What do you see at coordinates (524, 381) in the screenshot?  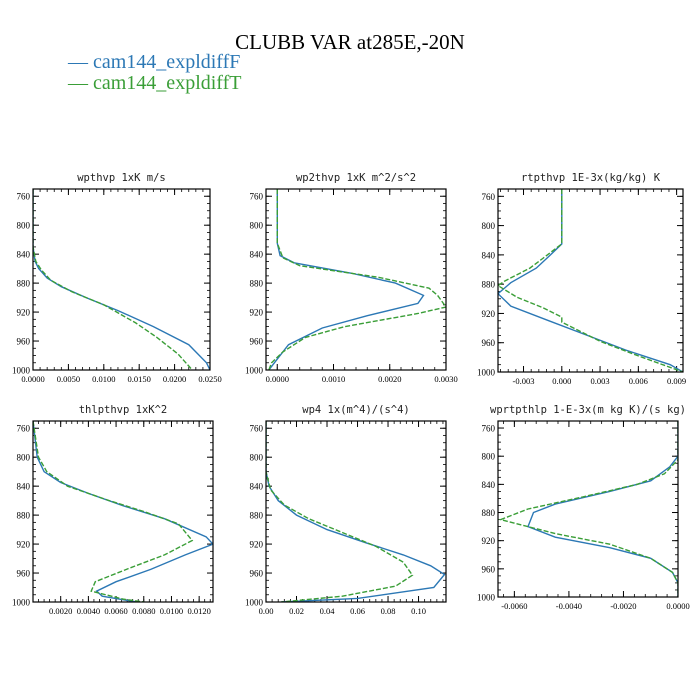 I see `x-tick-label: -0.003` at bounding box center [524, 381].